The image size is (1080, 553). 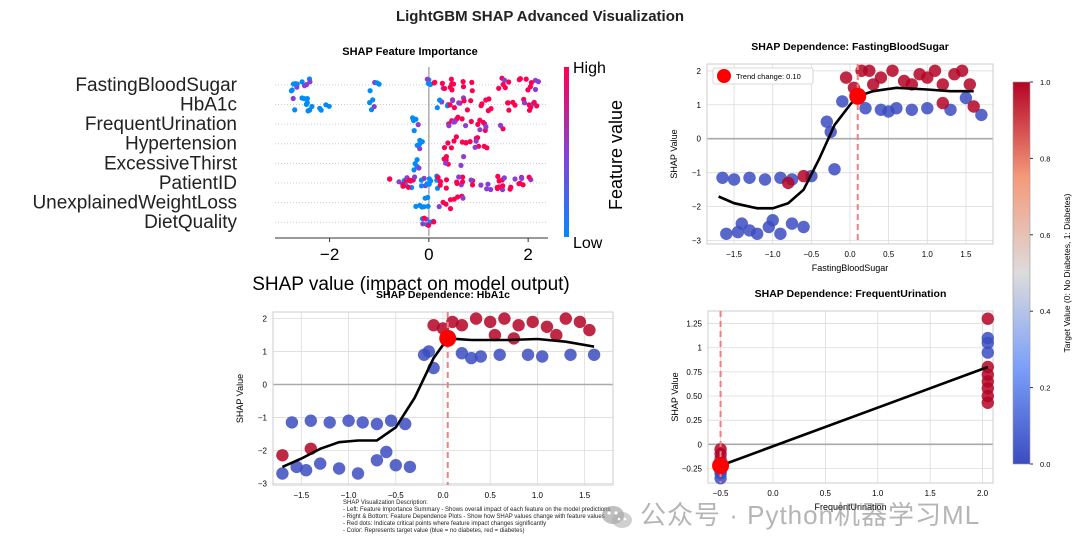 I want to click on x-tick-label: 1.0, so click(x=878, y=493).